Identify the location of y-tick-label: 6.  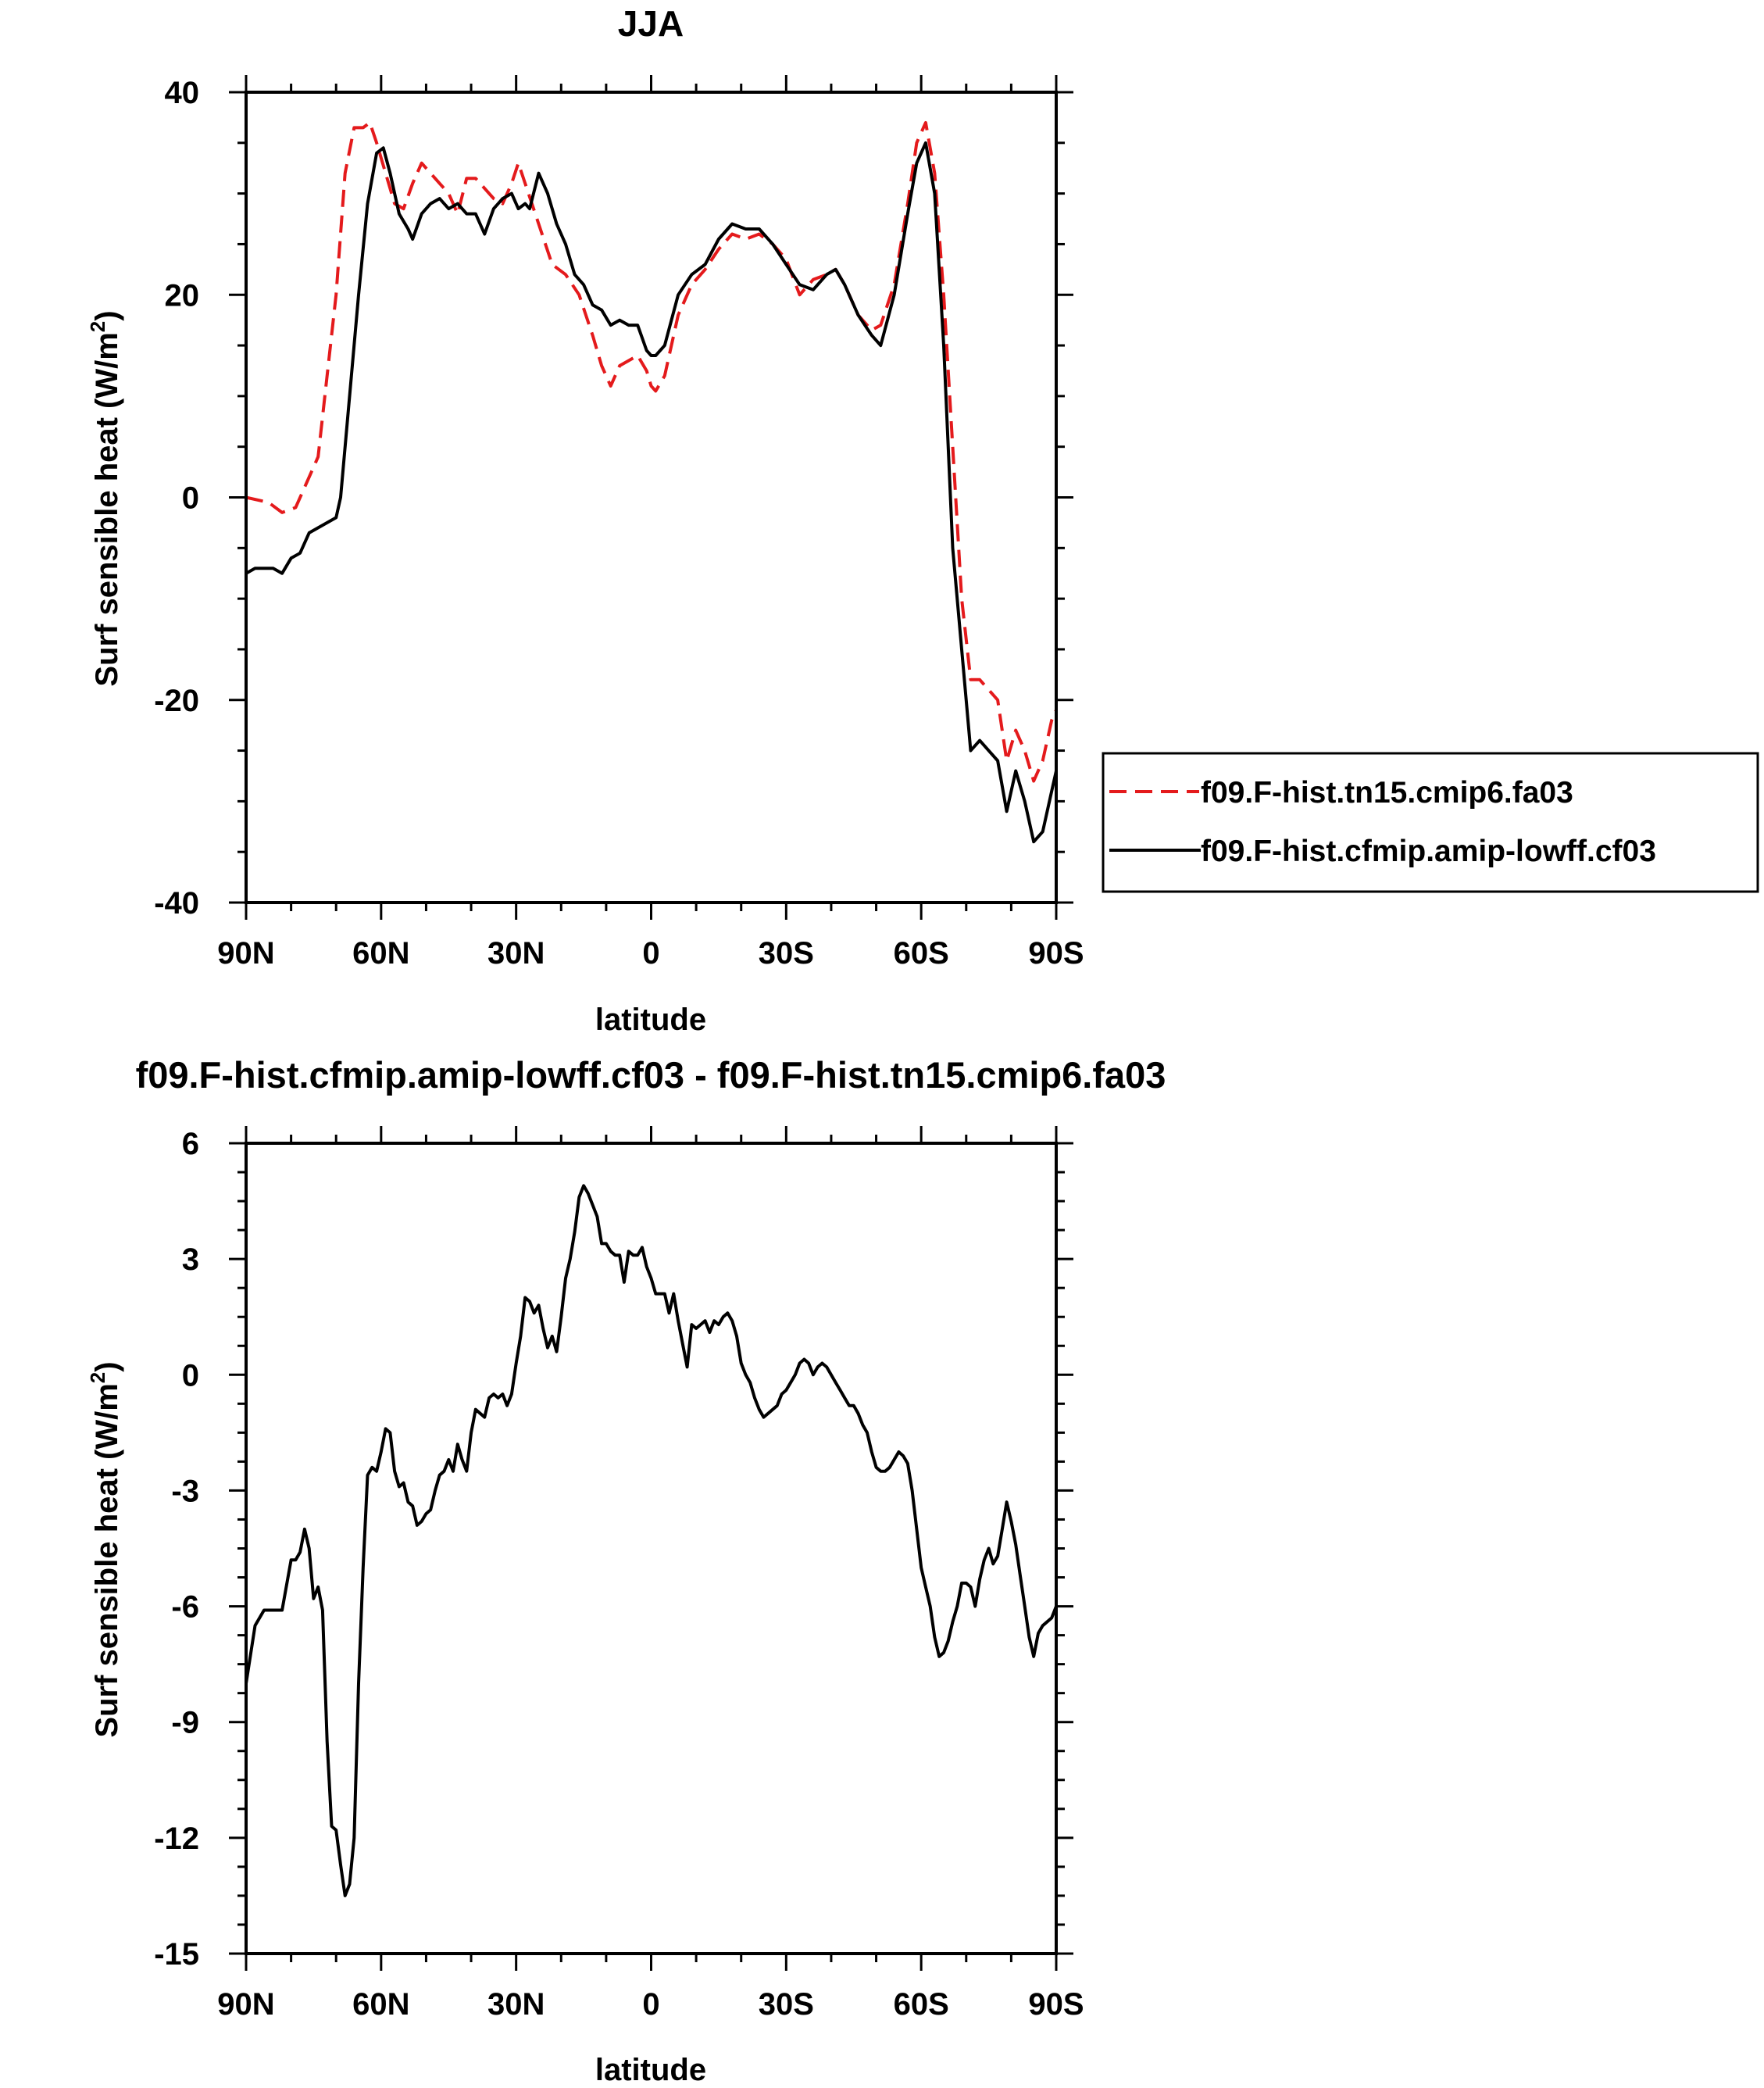
(191, 1144).